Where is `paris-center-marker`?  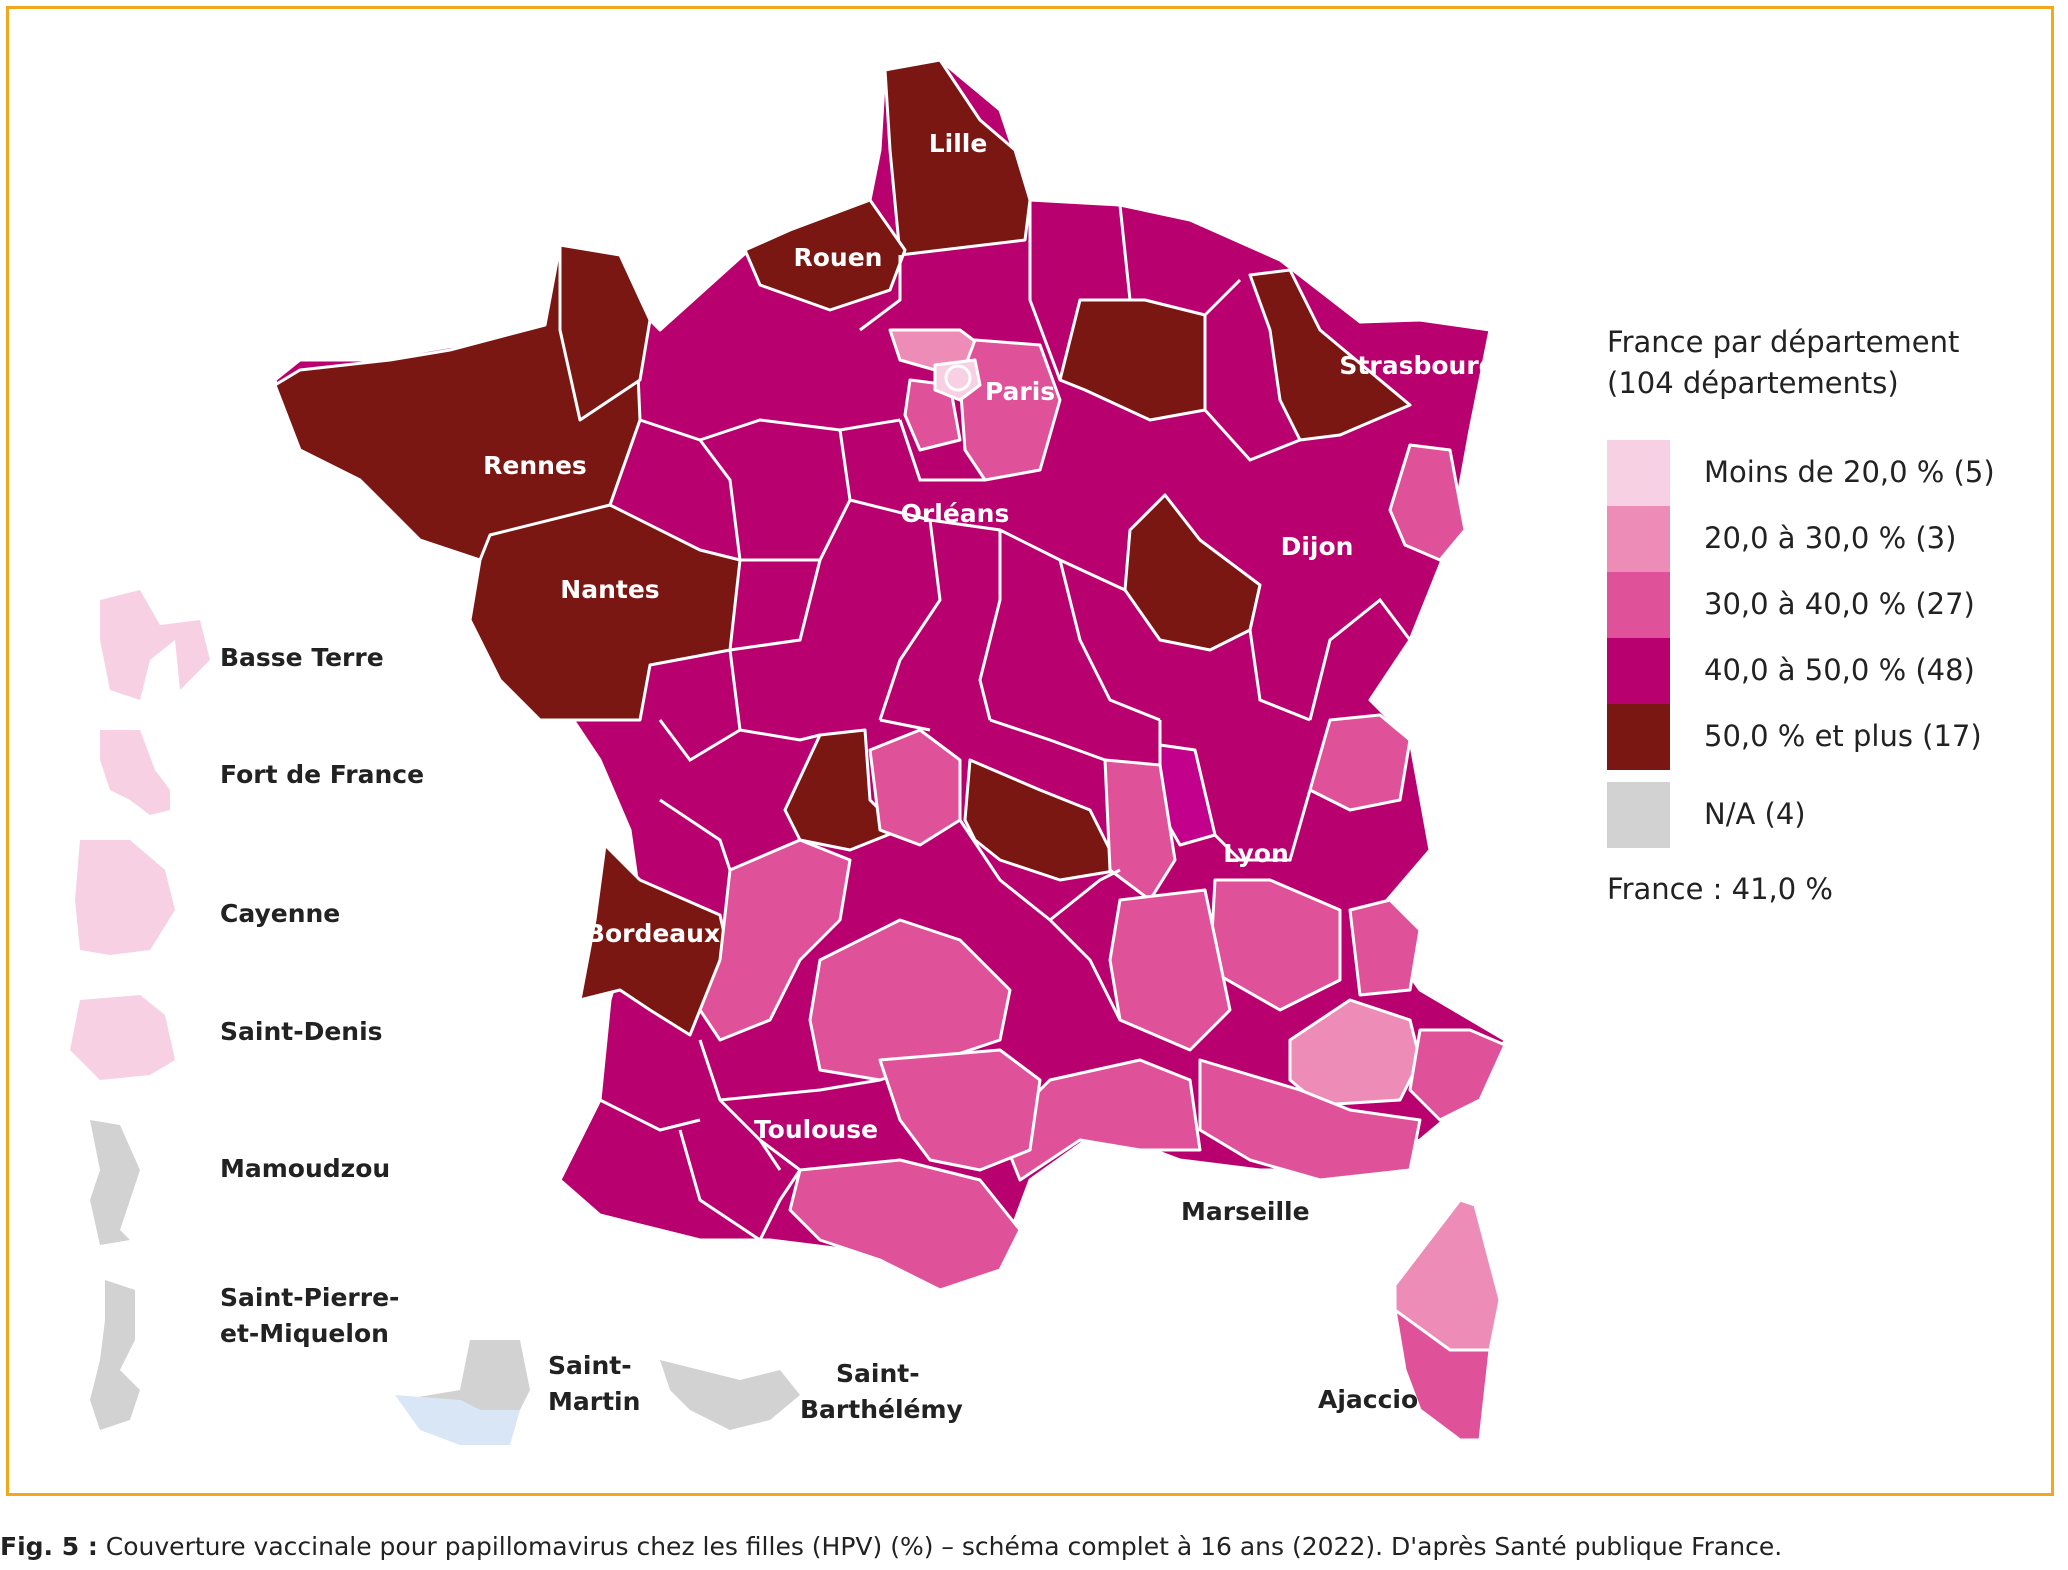 paris-center-marker is located at coordinates (958, 378).